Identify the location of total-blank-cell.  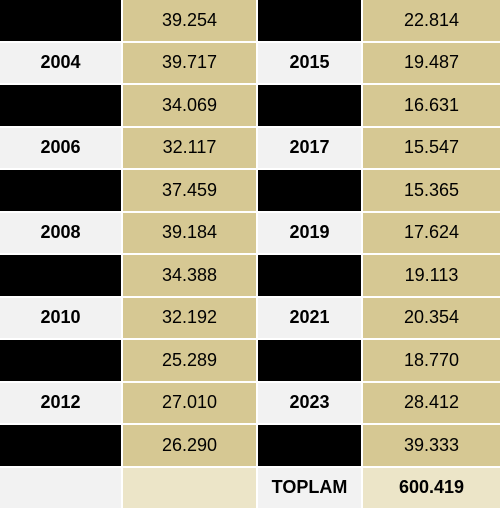
(61, 488).